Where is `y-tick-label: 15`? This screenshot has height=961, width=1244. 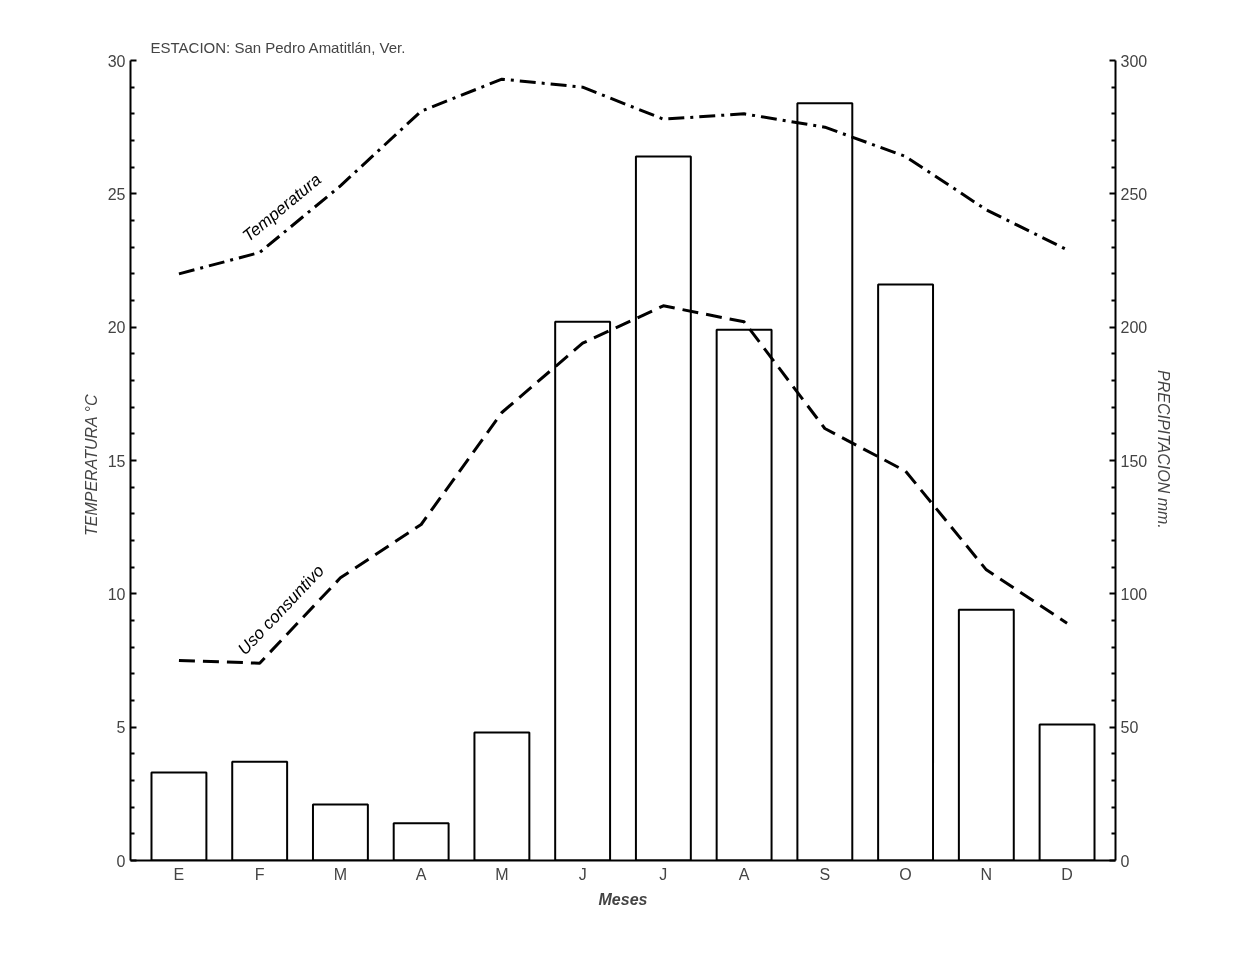 y-tick-label: 15 is located at coordinates (116, 461).